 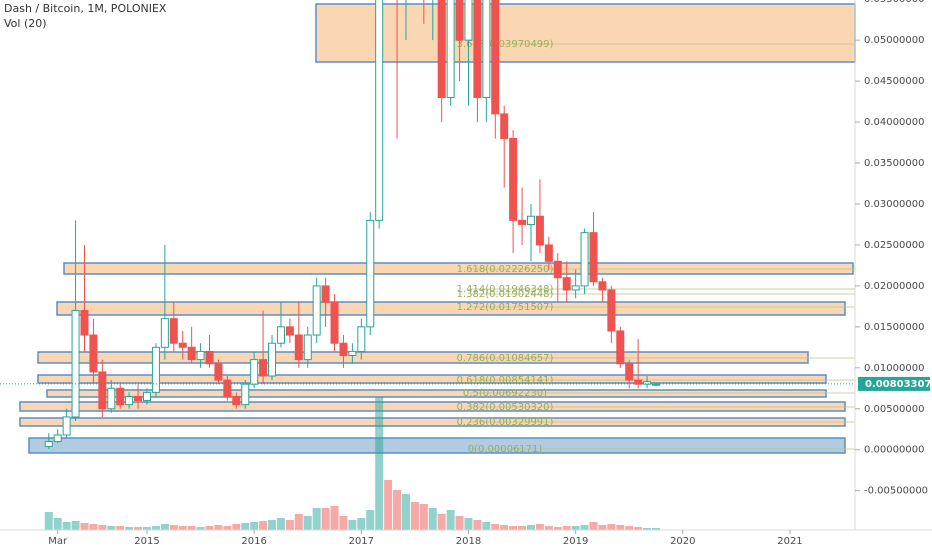 What do you see at coordinates (253, 541) in the screenshot?
I see `x-tick-label: 2016` at bounding box center [253, 541].